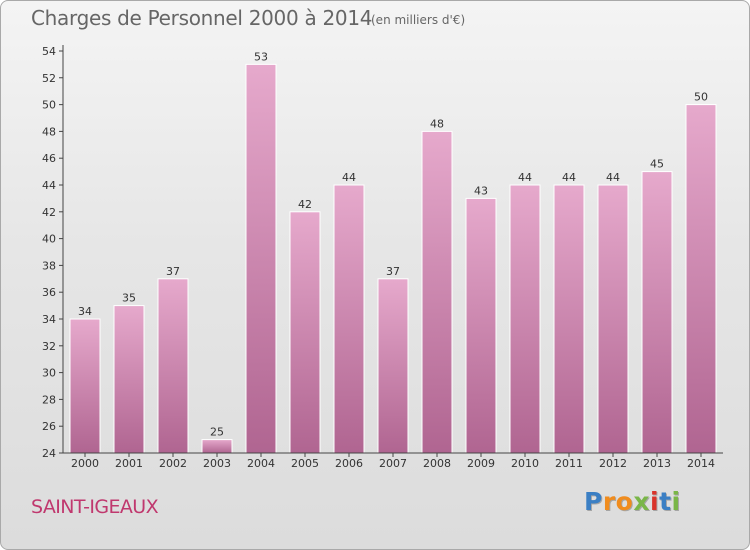 The width and height of the screenshot is (750, 550). I want to click on bar-2007, so click(393, 366).